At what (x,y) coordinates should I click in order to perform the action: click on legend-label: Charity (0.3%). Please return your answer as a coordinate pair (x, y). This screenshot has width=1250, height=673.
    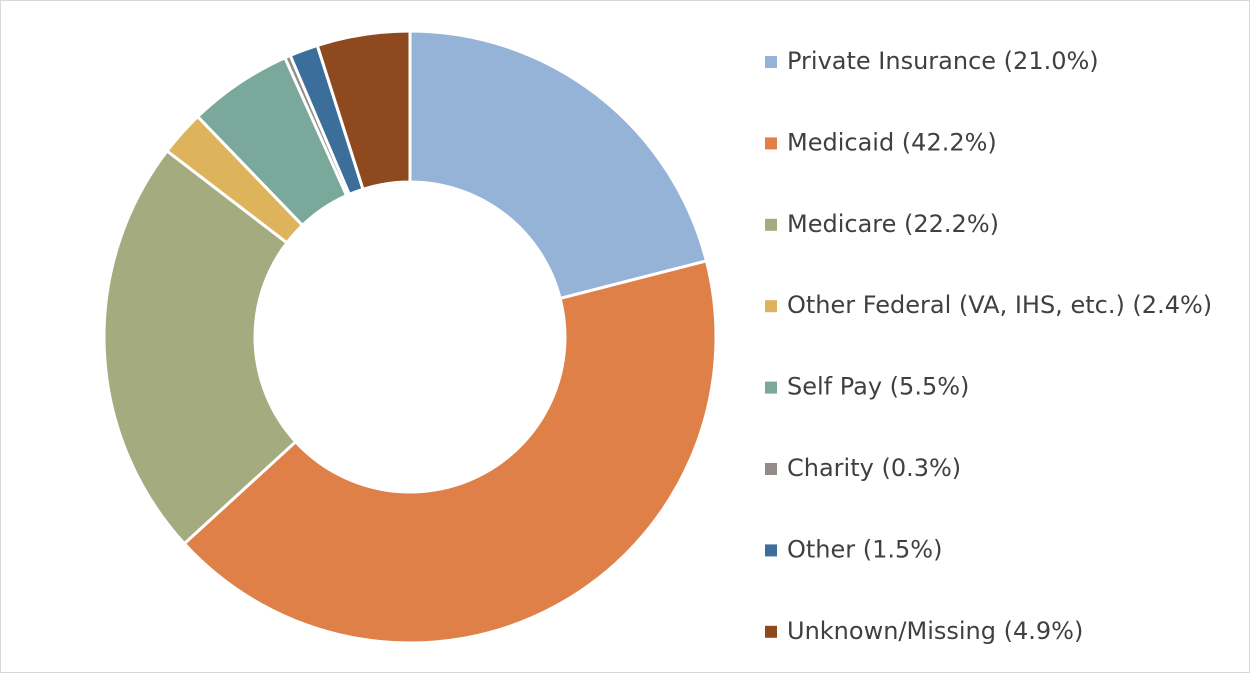
    Looking at the image, I should click on (874, 468).